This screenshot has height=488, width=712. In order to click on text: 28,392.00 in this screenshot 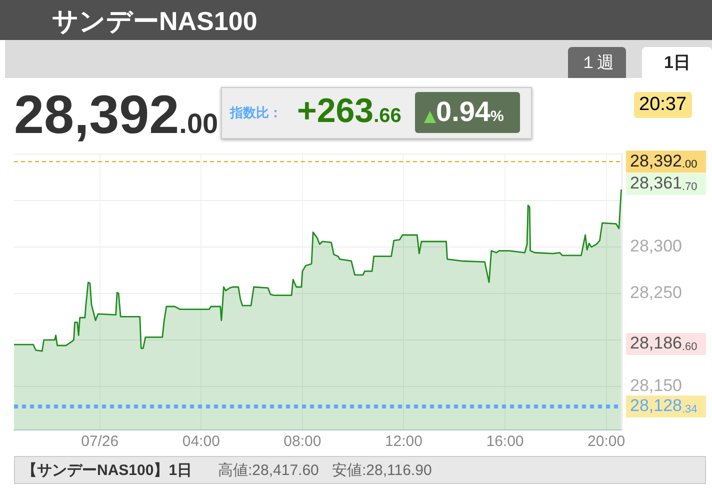, I will do `click(116, 115)`.